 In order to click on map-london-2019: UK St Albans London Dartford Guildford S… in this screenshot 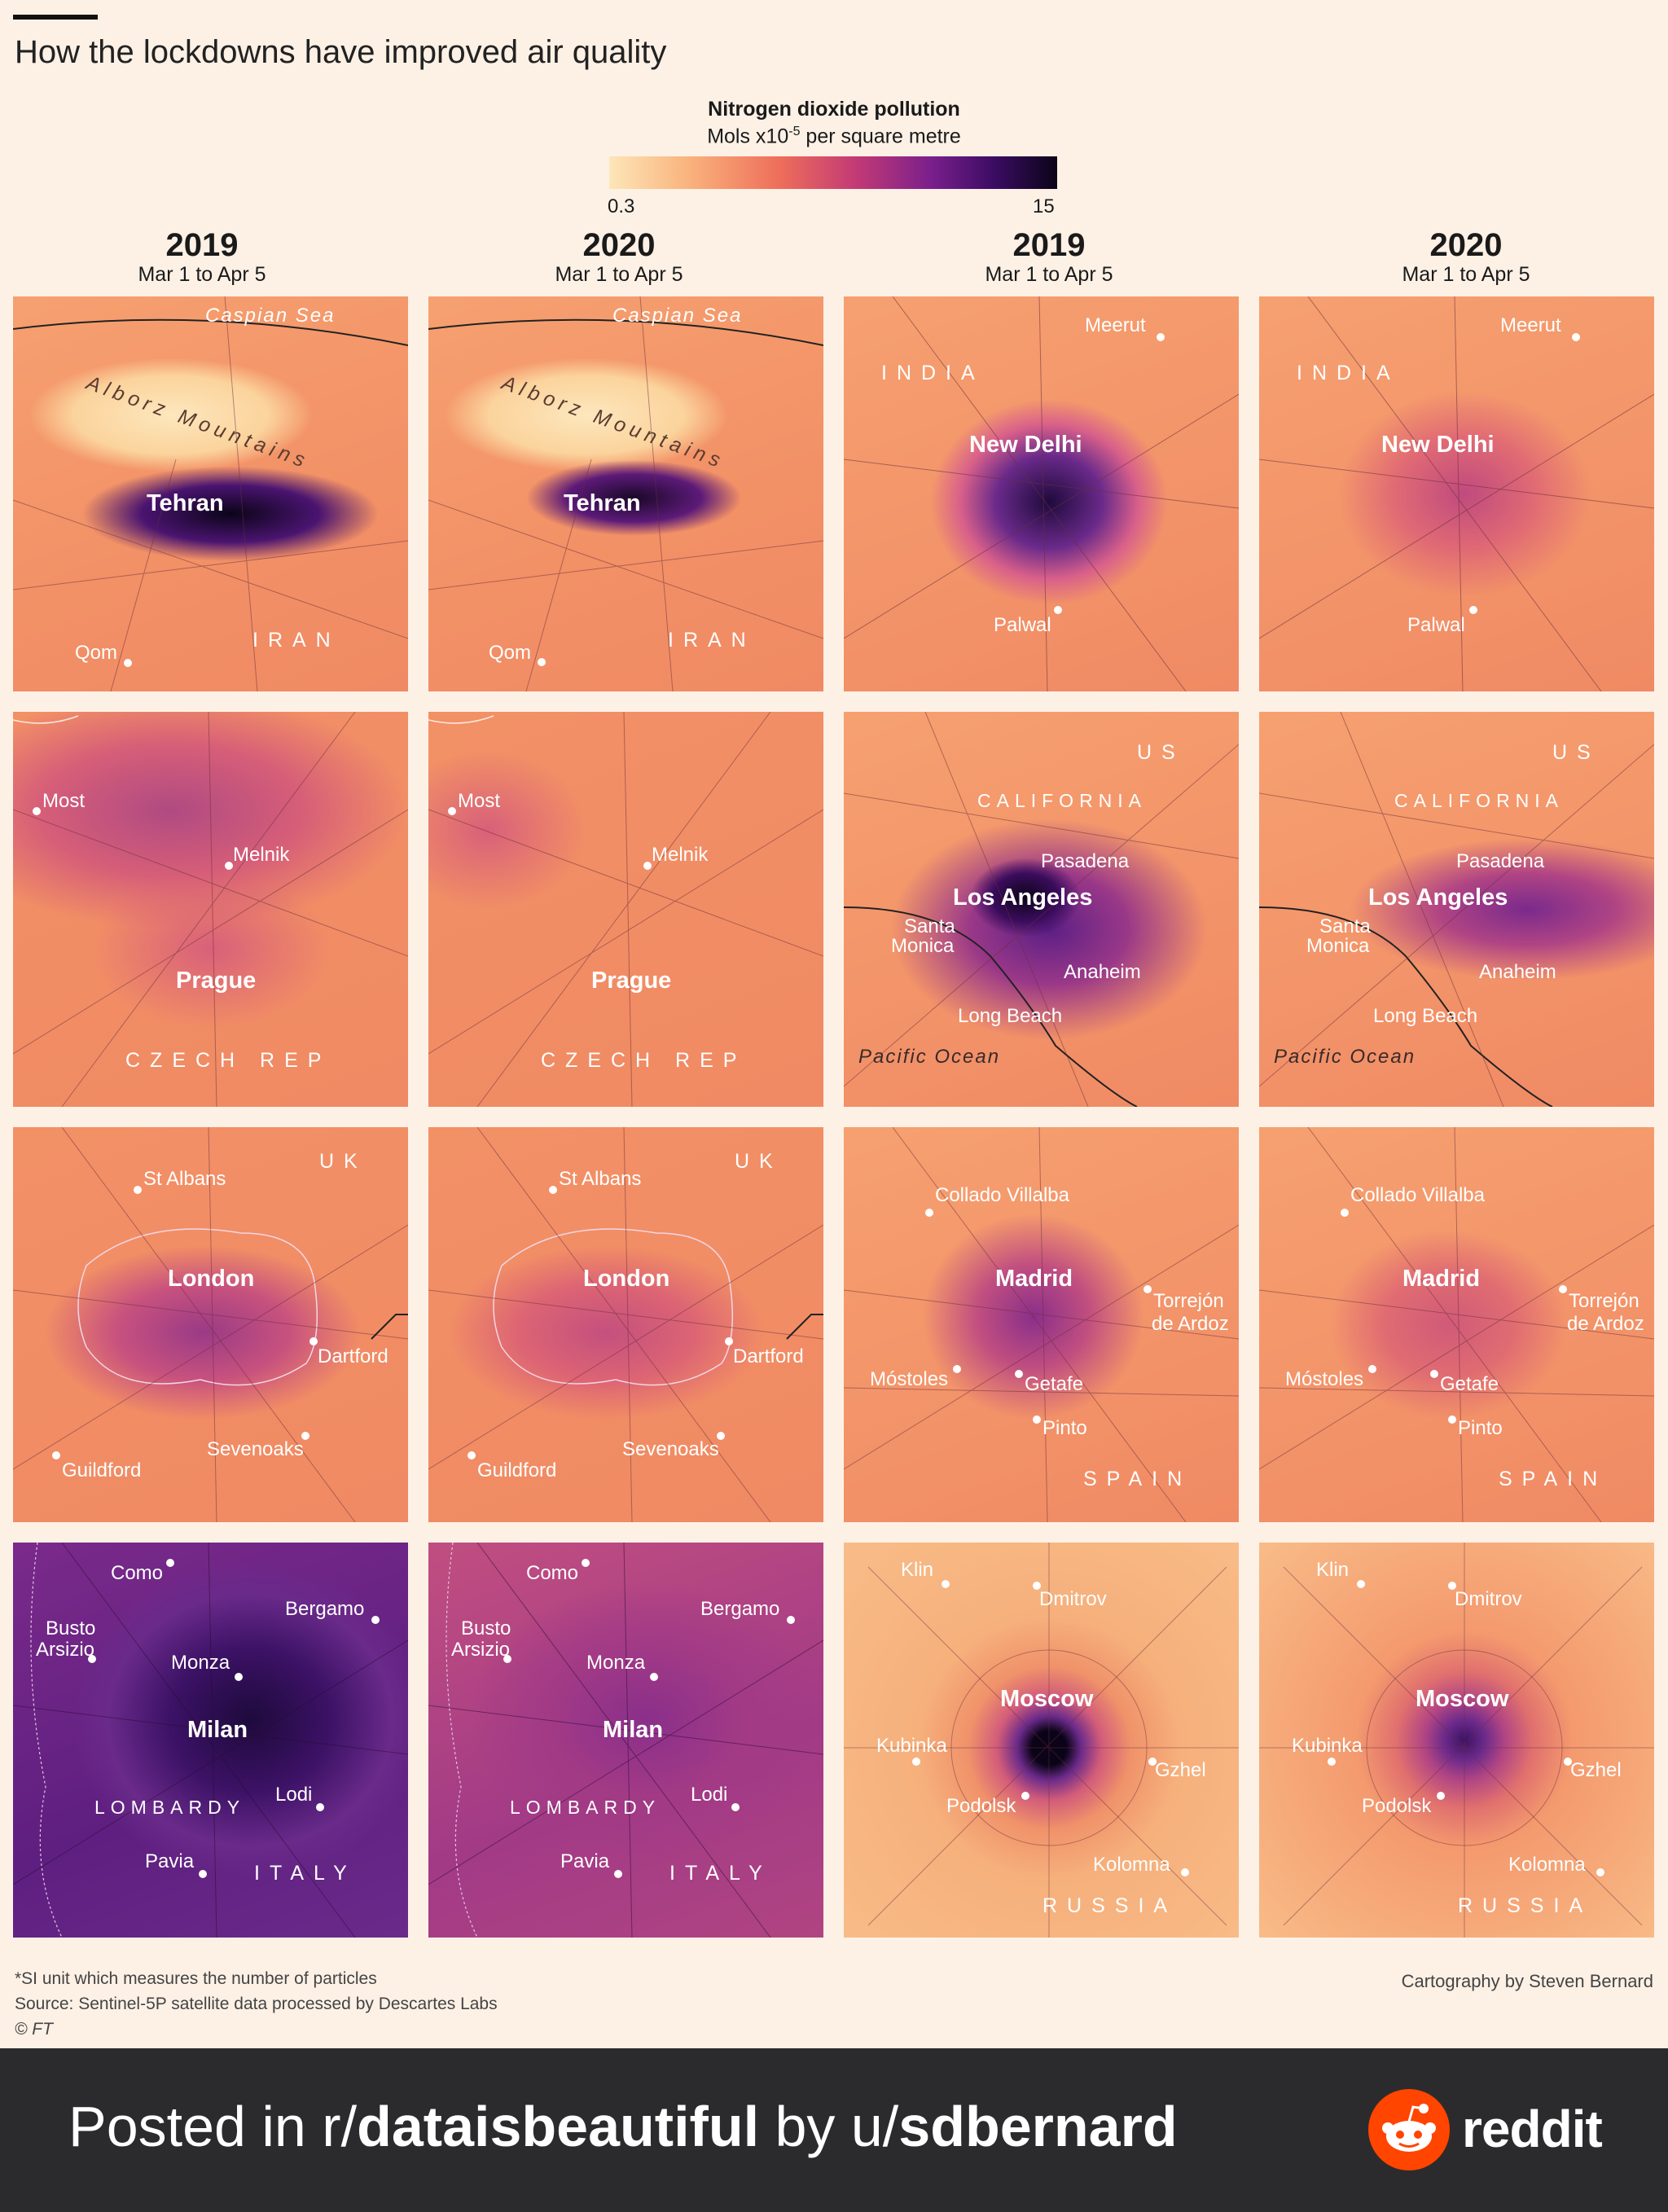, I will do `click(210, 1325)`.